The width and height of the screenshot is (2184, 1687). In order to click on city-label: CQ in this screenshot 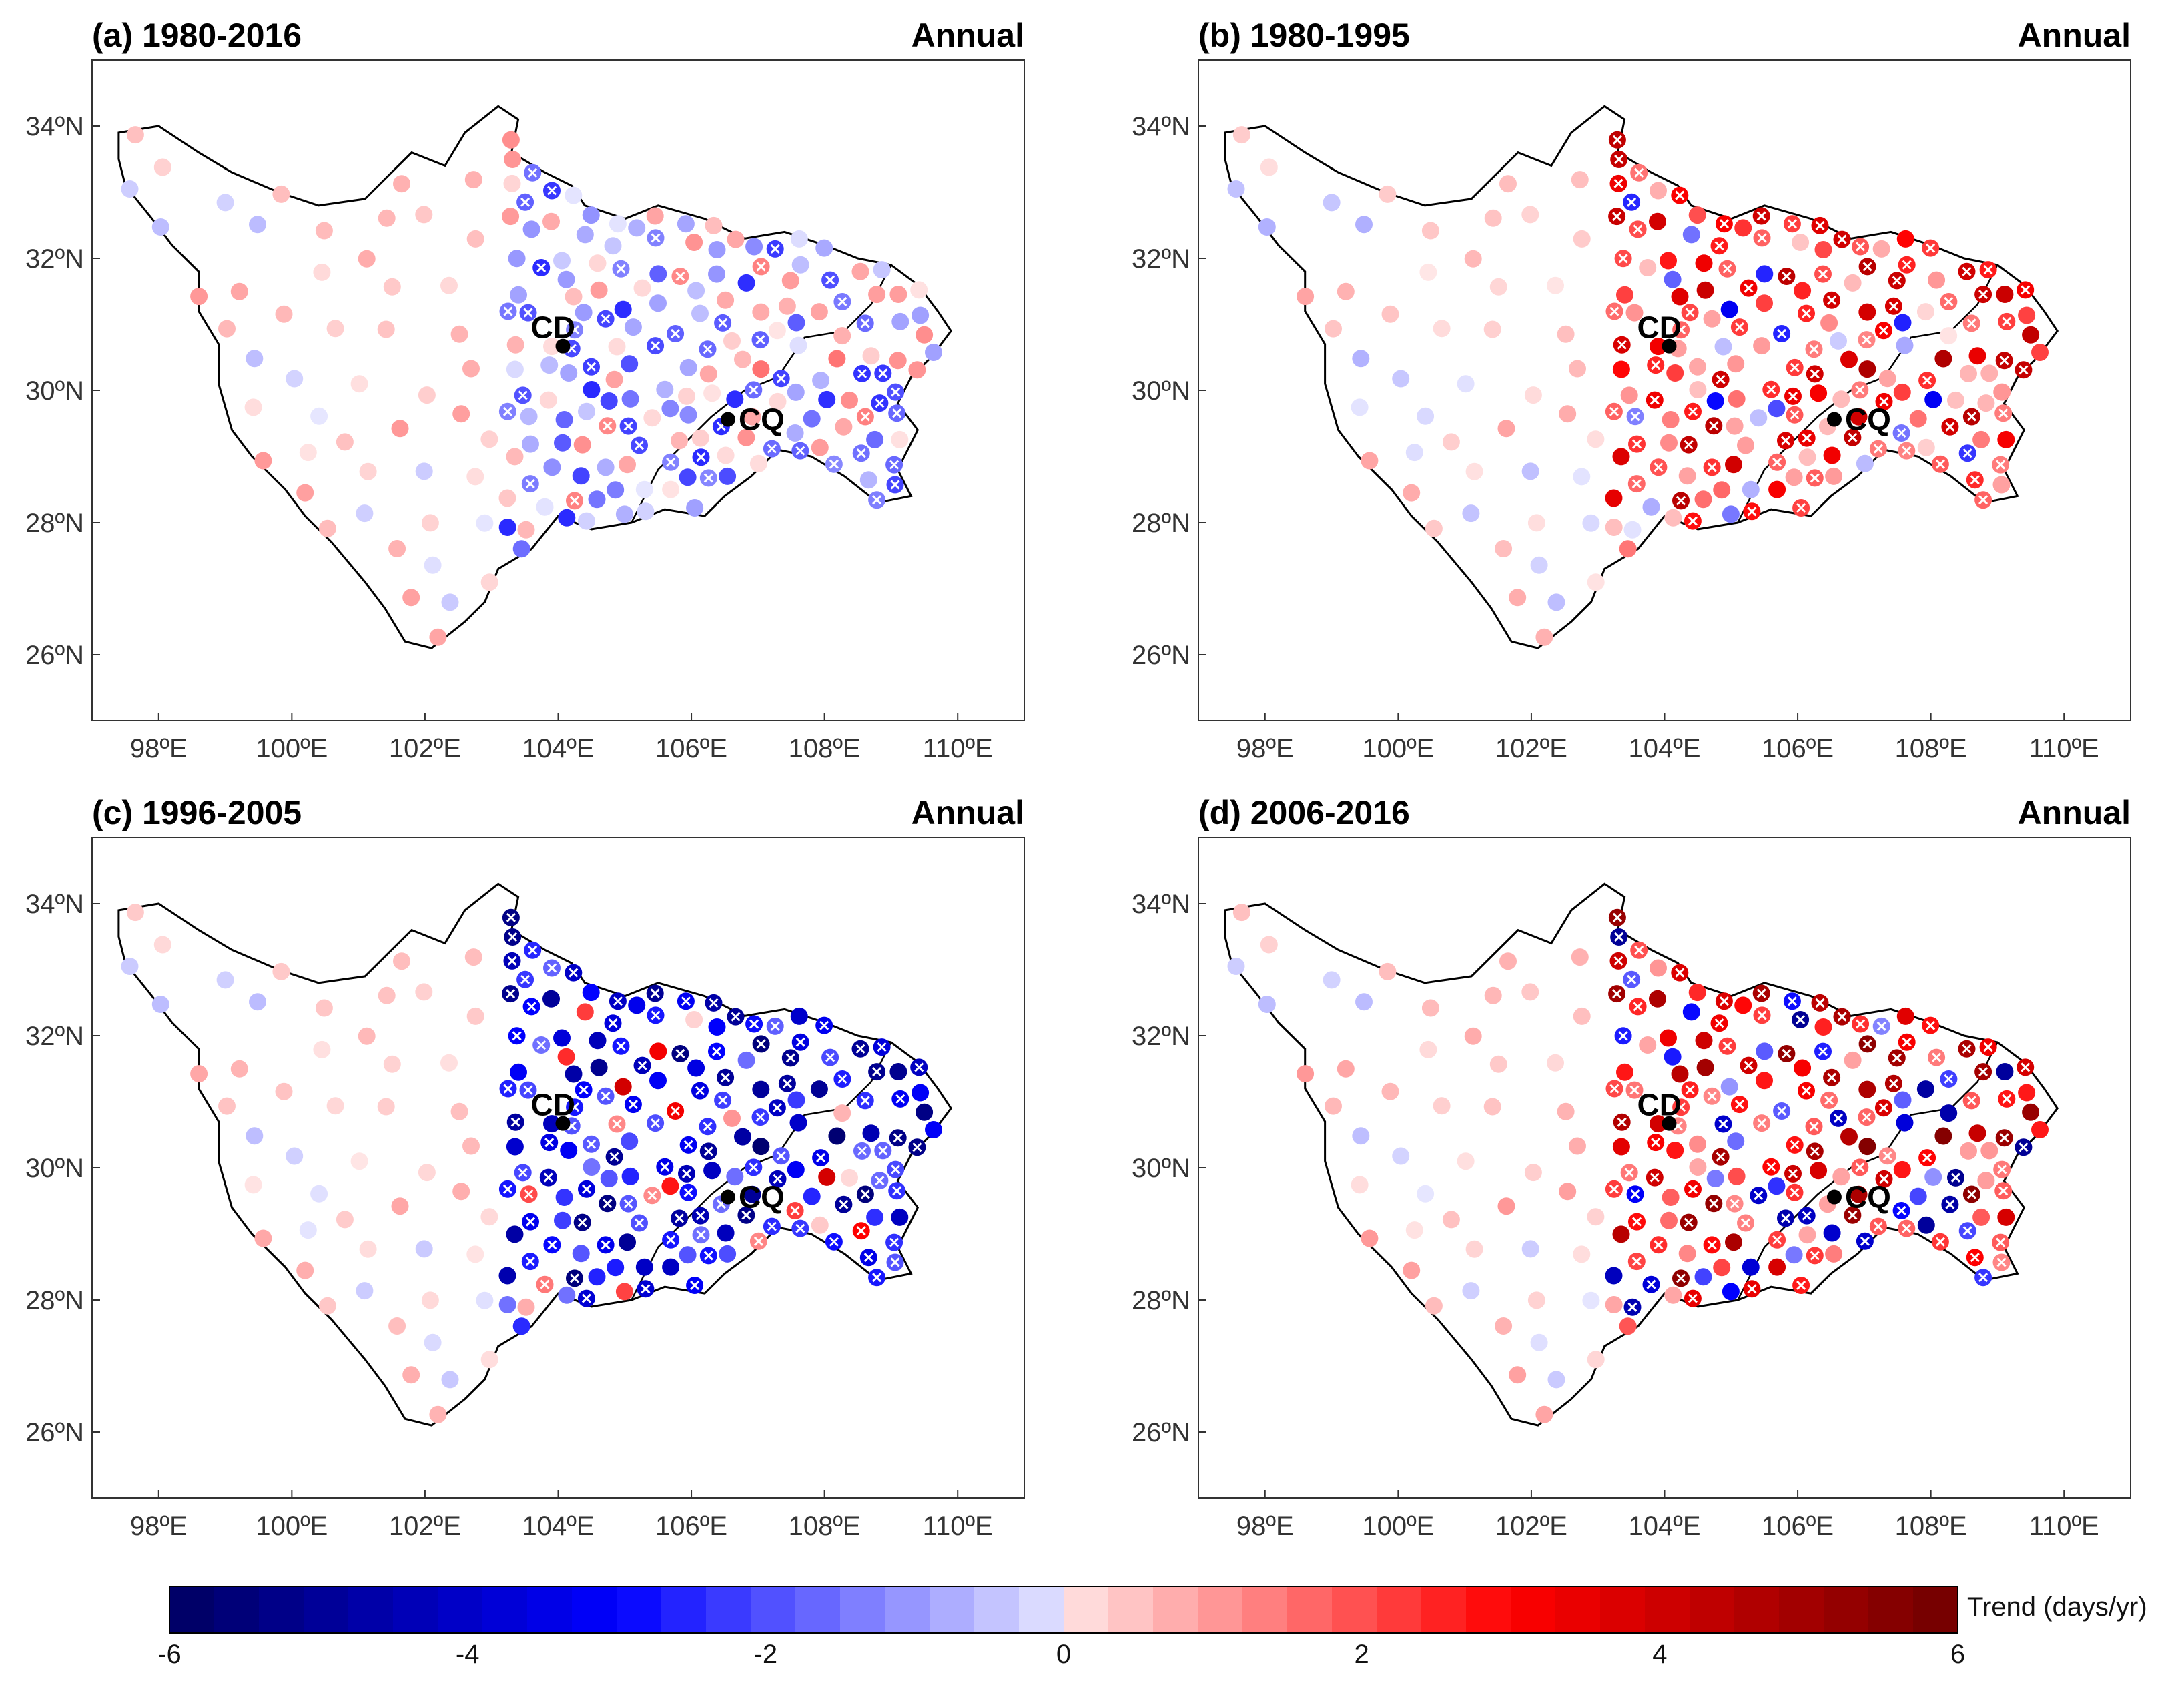, I will do `click(1868, 1197)`.